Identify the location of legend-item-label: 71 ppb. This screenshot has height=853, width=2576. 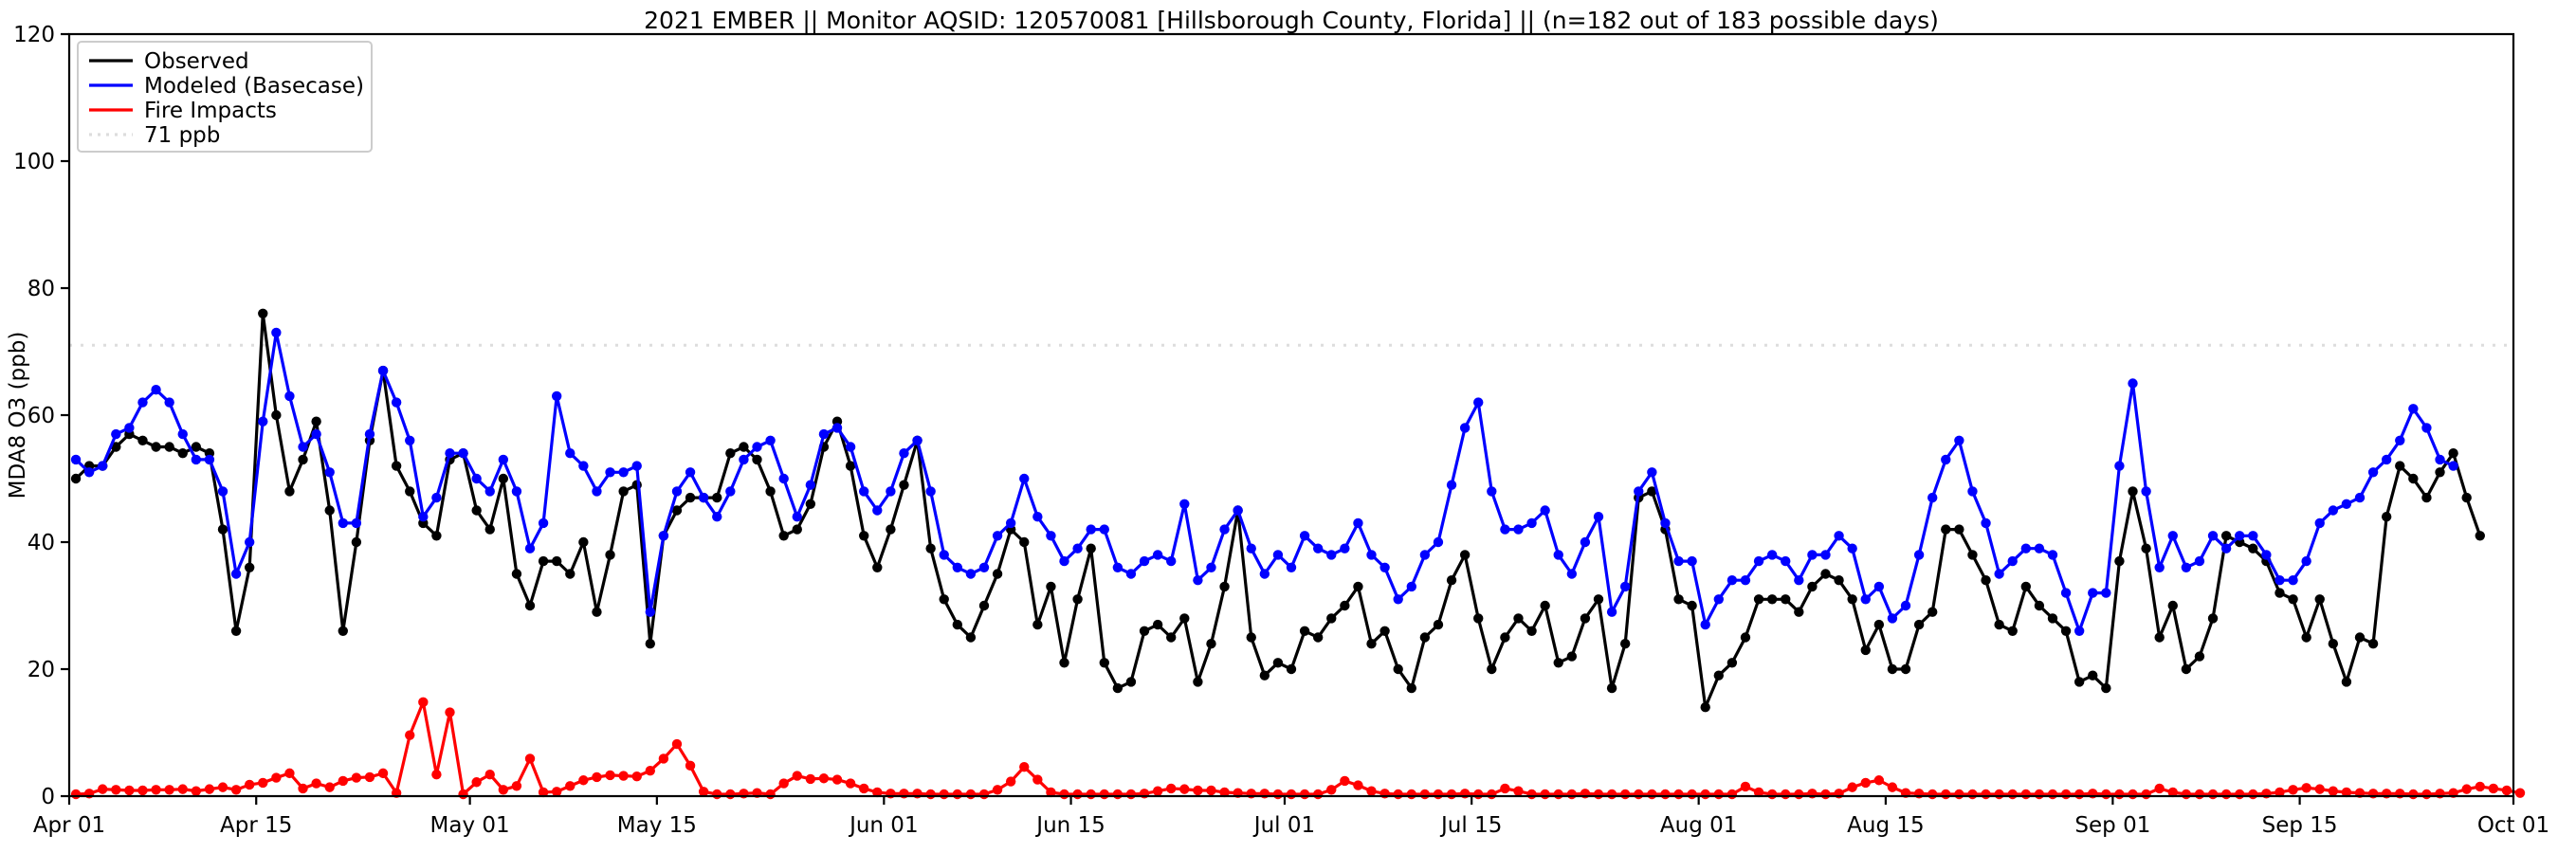
(182, 135).